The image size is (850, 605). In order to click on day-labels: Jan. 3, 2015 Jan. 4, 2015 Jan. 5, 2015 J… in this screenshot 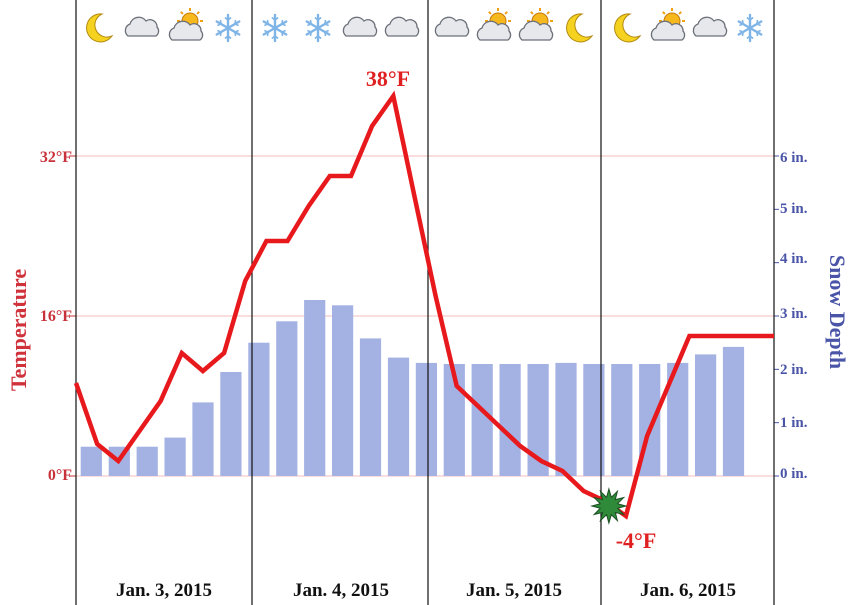, I will do `click(426, 590)`.